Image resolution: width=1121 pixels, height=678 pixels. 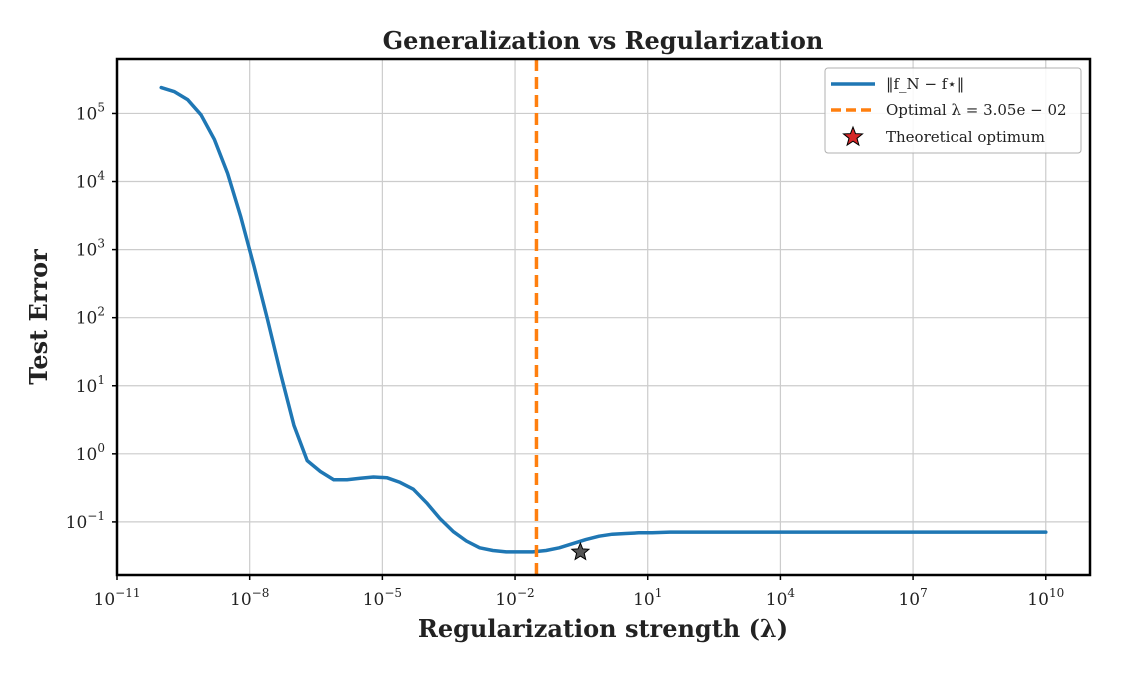 What do you see at coordinates (1045, 598) in the screenshot?
I see `x-tick-label: 10¹⁰` at bounding box center [1045, 598].